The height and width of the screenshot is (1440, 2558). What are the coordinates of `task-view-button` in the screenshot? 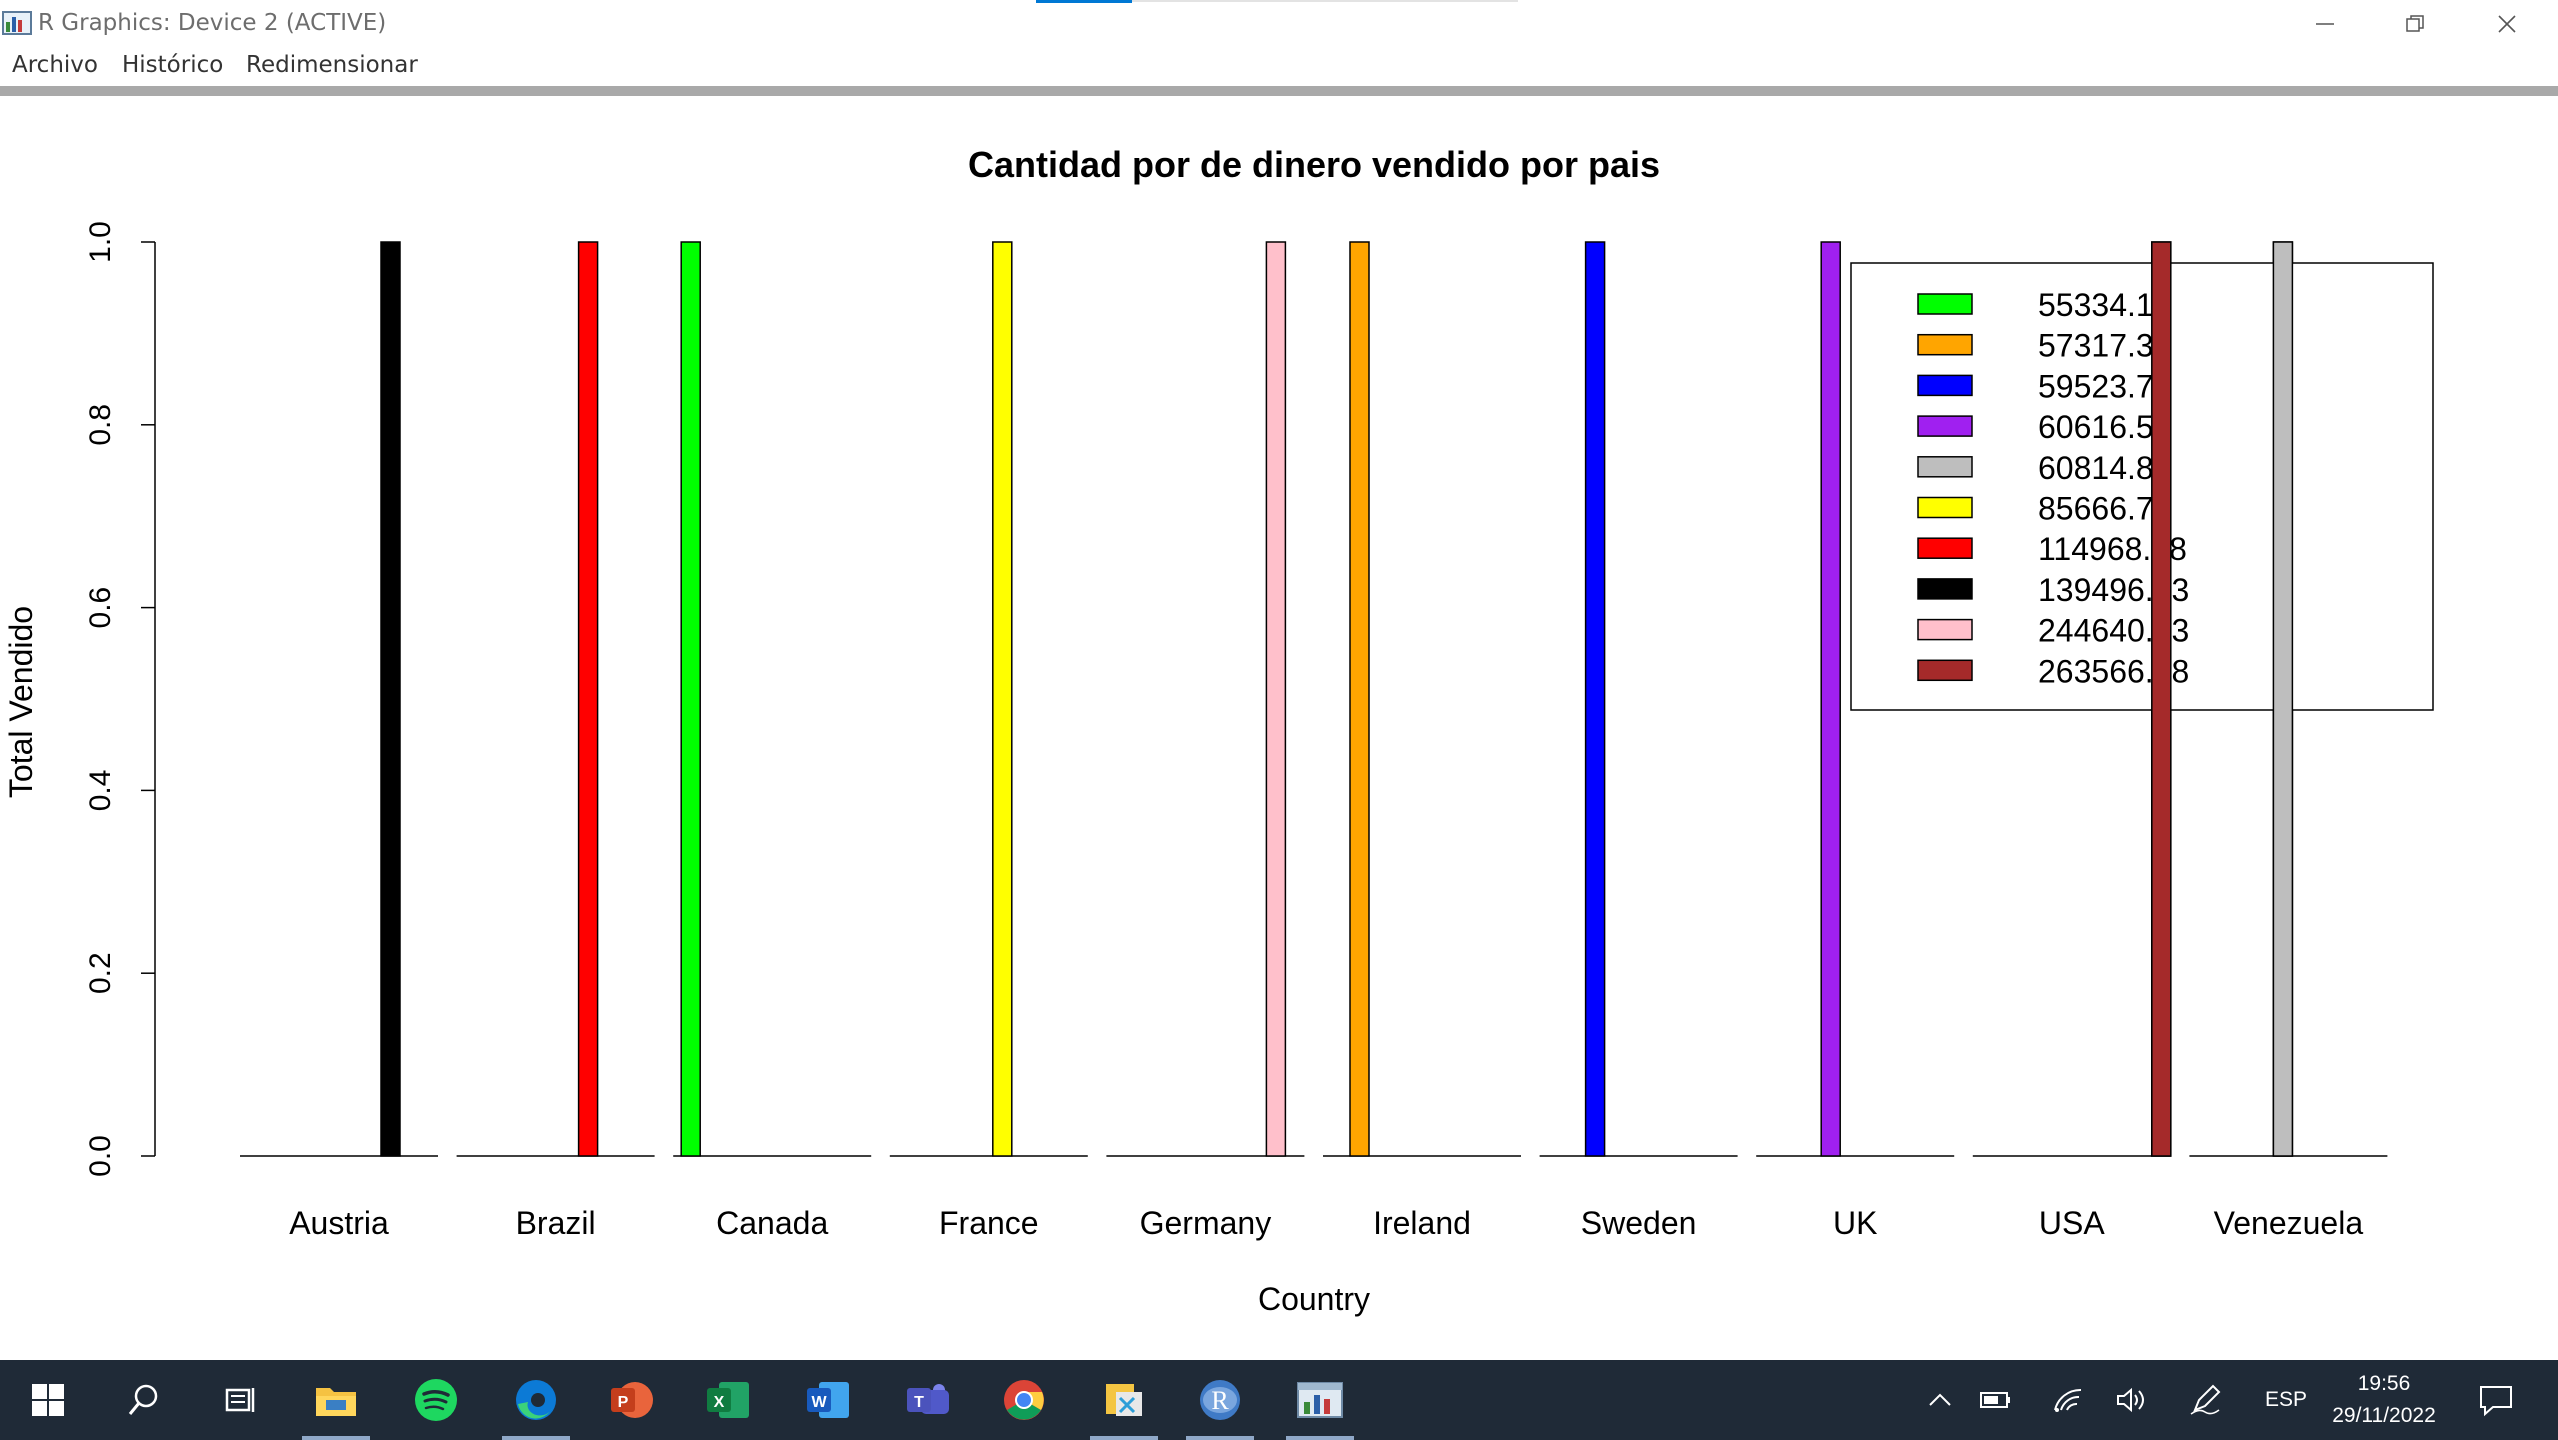 It's located at (240, 1400).